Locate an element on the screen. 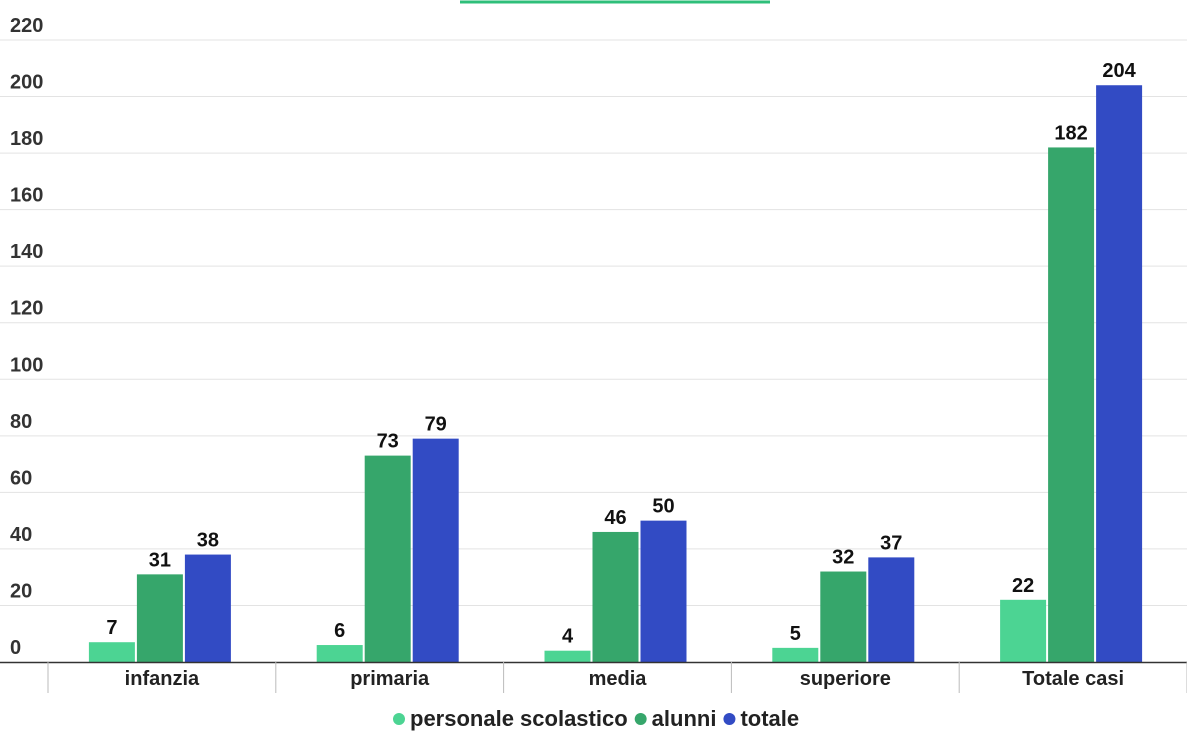  data-label: 4 is located at coordinates (568, 637).